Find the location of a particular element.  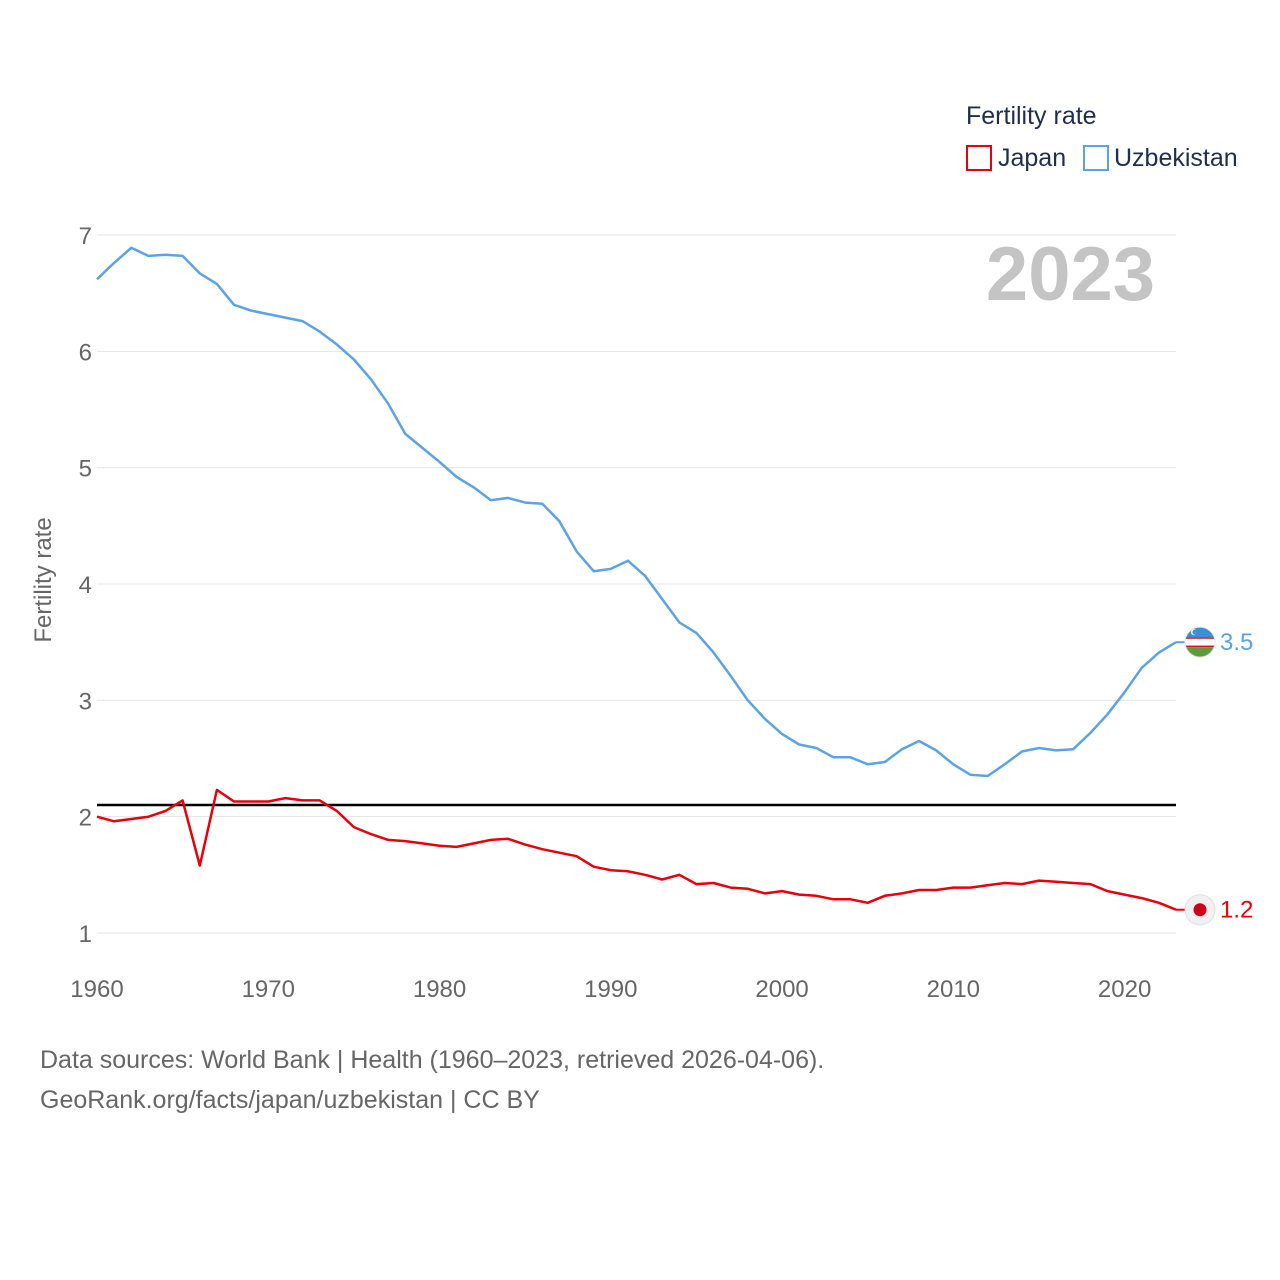

x-tick-label: 1990 is located at coordinates (610, 989).